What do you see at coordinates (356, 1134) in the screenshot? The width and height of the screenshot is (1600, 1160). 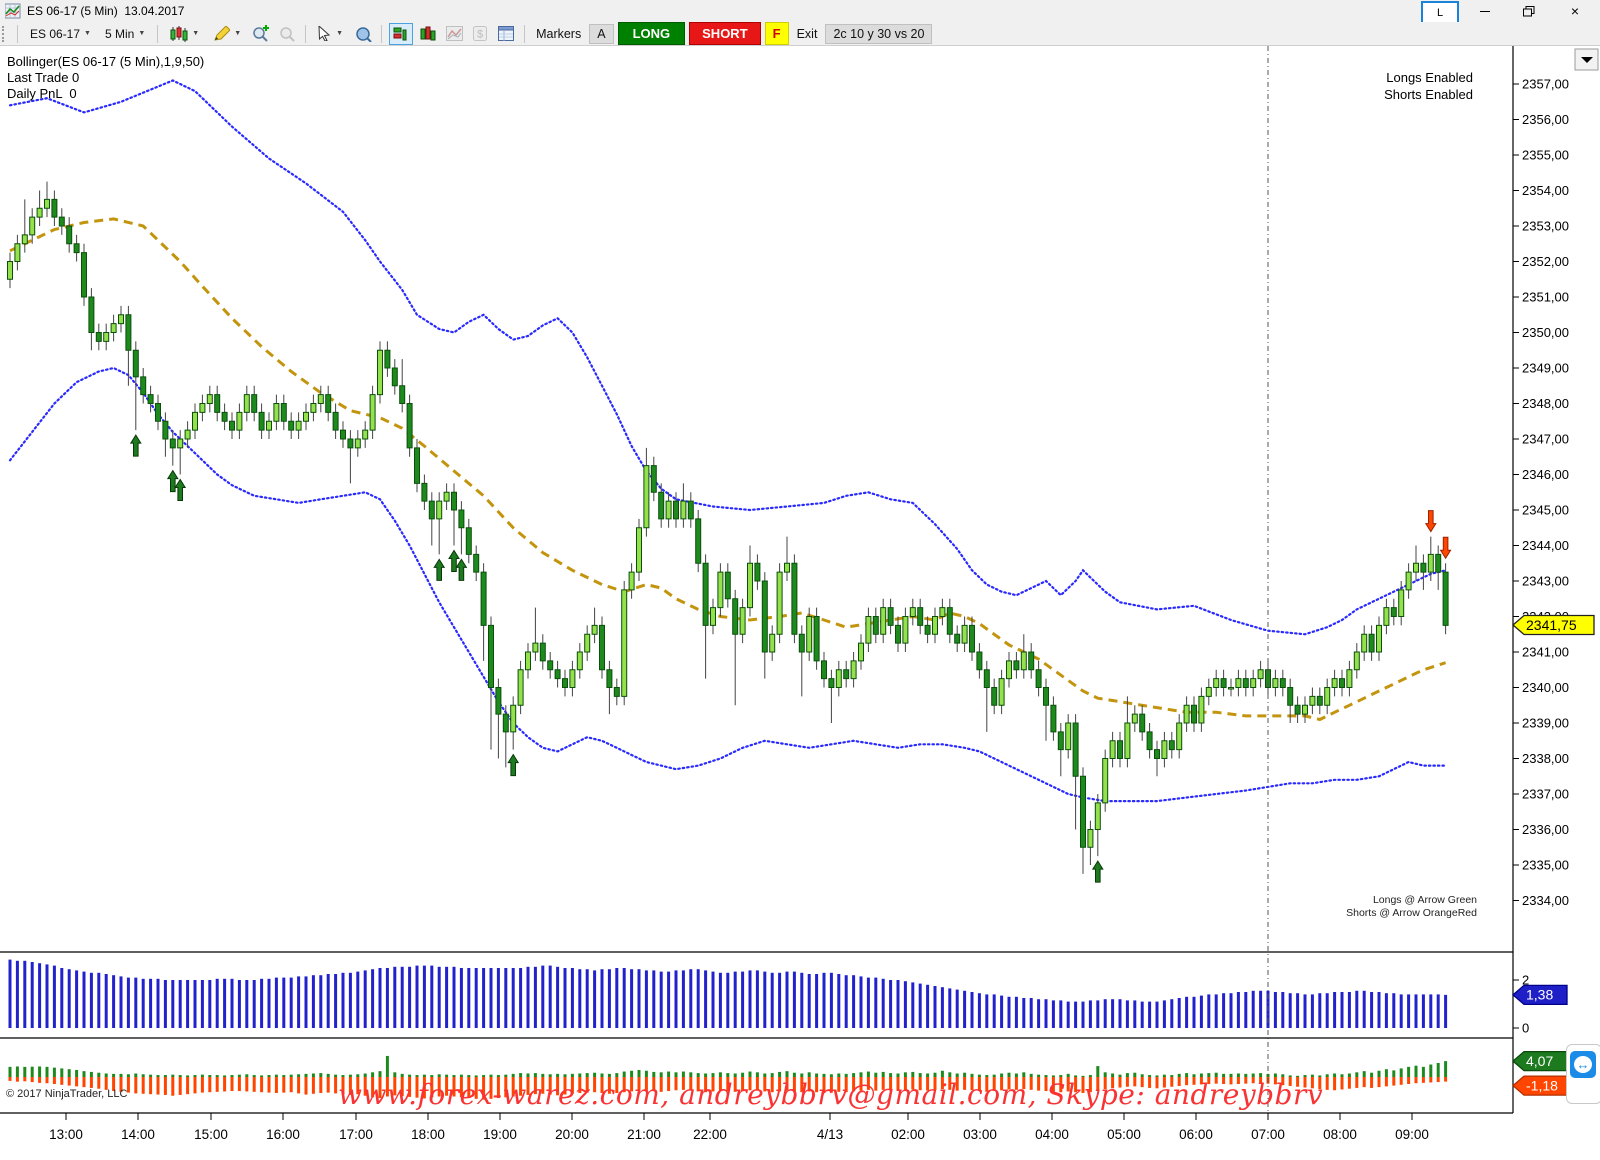 I see `svg-text: 17:00` at bounding box center [356, 1134].